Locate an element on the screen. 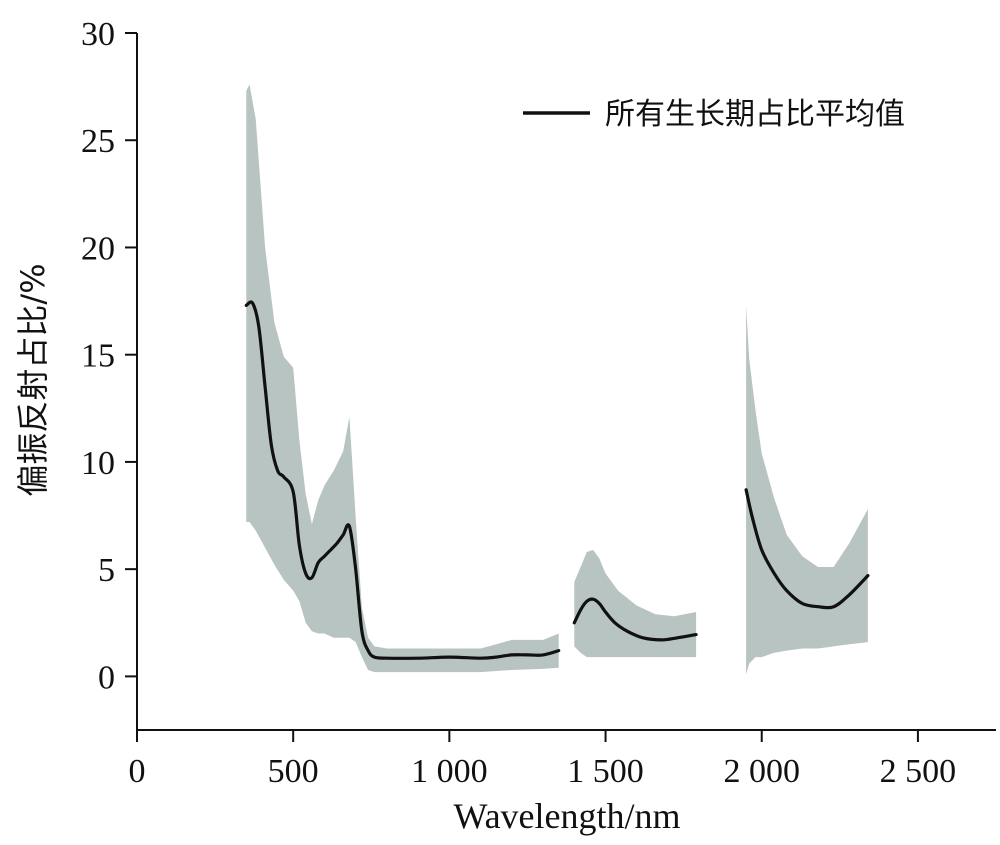 The height and width of the screenshot is (845, 1000). x-tick-label: 2 500 is located at coordinates (918, 771).